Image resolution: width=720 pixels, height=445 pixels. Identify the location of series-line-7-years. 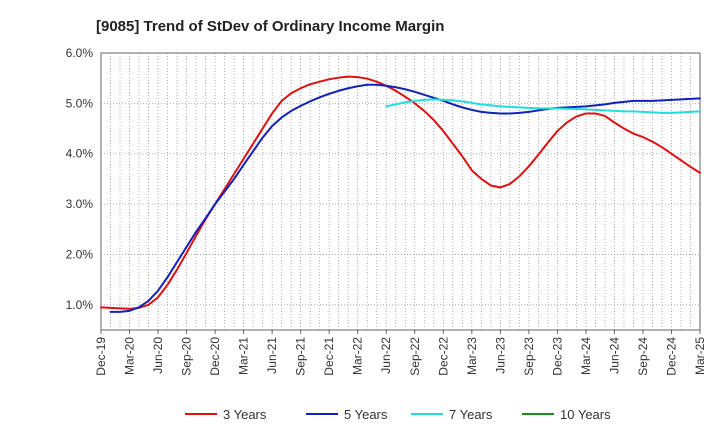
(543, 106).